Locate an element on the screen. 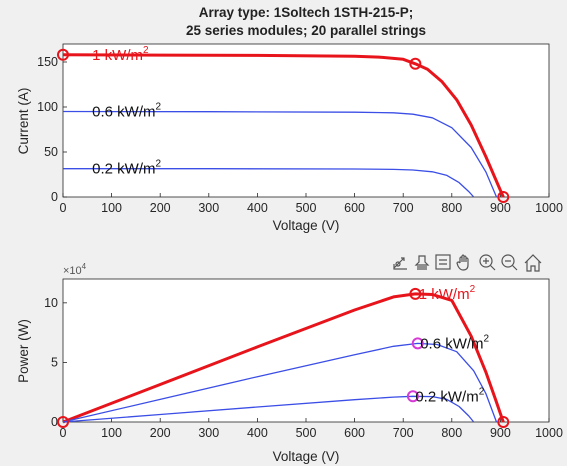 The height and width of the screenshot is (466, 567). annotations-group-power: 1 kW/m2 0.6 kW/m2 0.2 kW/m2 is located at coordinates (452, 344).